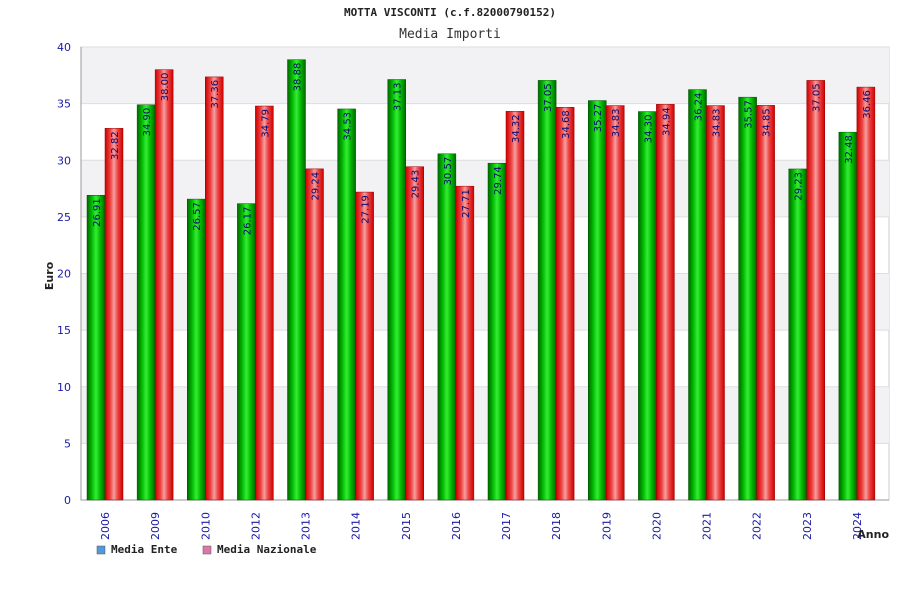  I want to click on data-label: 27.71, so click(466, 203).